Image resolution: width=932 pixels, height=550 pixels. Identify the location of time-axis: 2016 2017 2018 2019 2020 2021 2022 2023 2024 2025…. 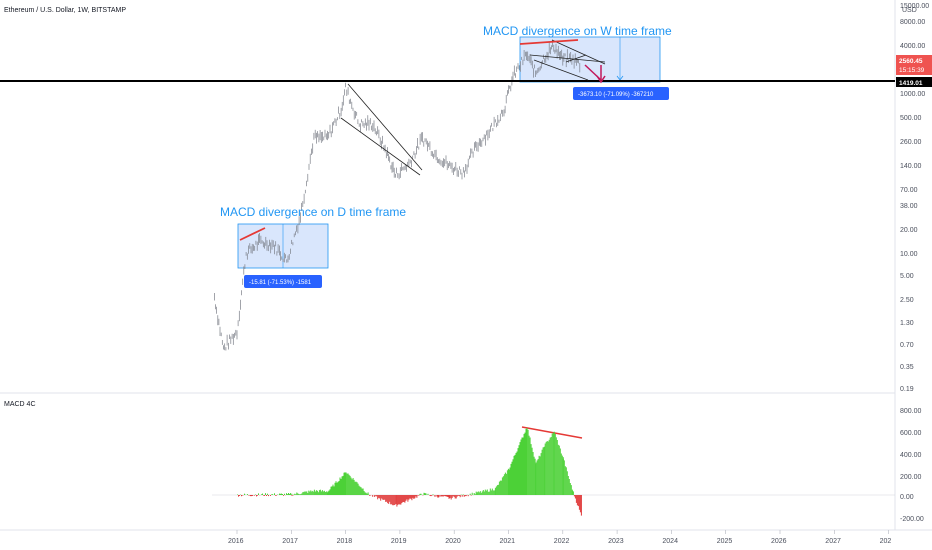
(559, 537).